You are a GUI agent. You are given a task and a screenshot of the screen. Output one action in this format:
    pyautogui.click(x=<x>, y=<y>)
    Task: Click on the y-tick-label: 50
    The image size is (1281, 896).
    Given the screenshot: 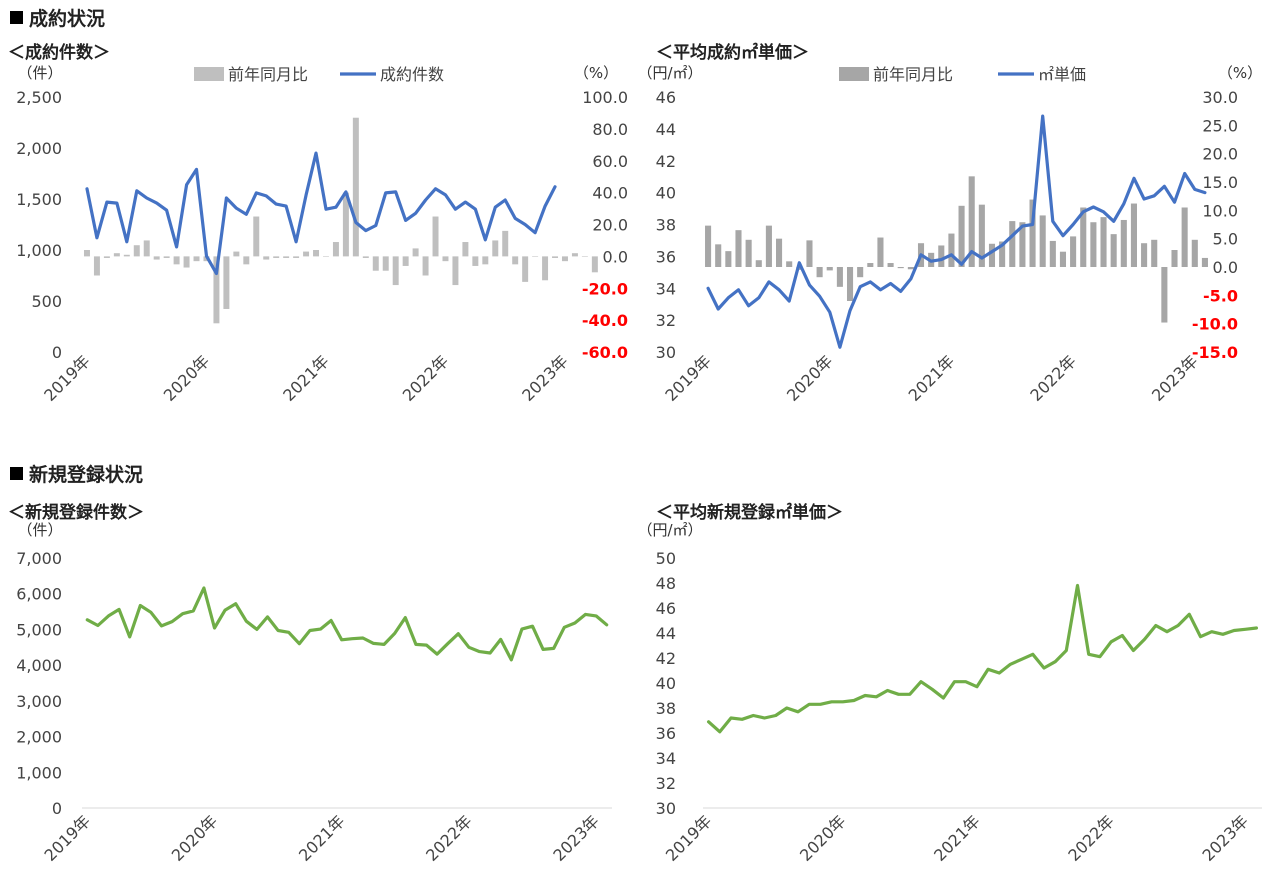 What is the action you would take?
    pyautogui.click(x=666, y=558)
    